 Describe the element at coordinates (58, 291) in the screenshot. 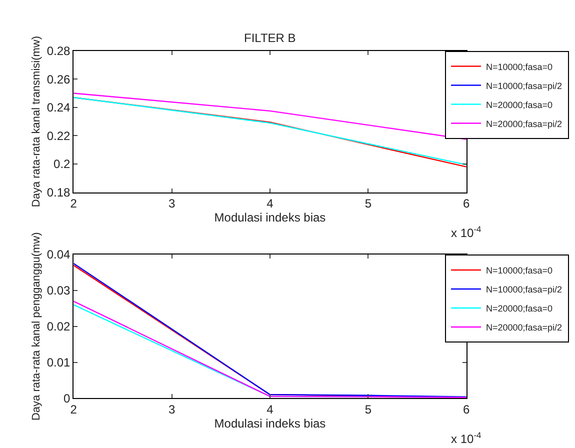

I see `y-tick-label: 0.03` at that location.